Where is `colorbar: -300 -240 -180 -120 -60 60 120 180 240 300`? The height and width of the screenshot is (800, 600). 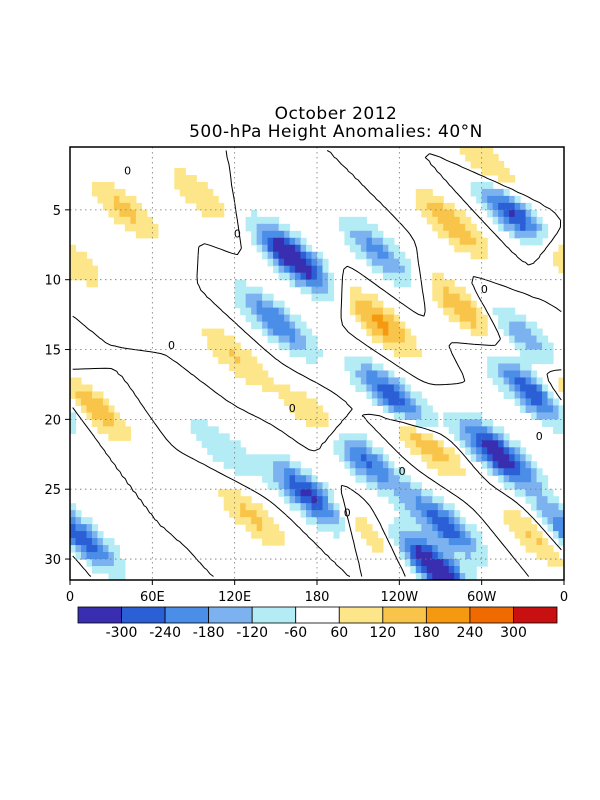 colorbar: -300 -240 -180 -120 -60 60 120 180 240 300 is located at coordinates (317, 623).